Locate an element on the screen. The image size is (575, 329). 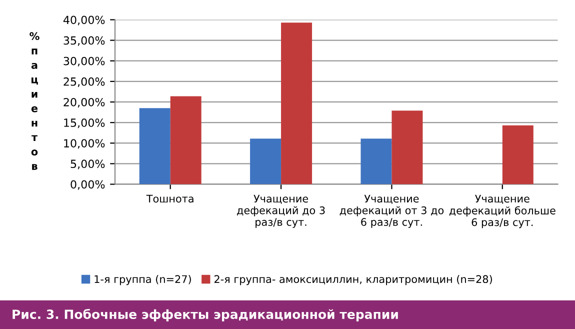
x-tick-label: Учащение дефекаций больше 6 раз/в сут. is located at coordinates (502, 211).